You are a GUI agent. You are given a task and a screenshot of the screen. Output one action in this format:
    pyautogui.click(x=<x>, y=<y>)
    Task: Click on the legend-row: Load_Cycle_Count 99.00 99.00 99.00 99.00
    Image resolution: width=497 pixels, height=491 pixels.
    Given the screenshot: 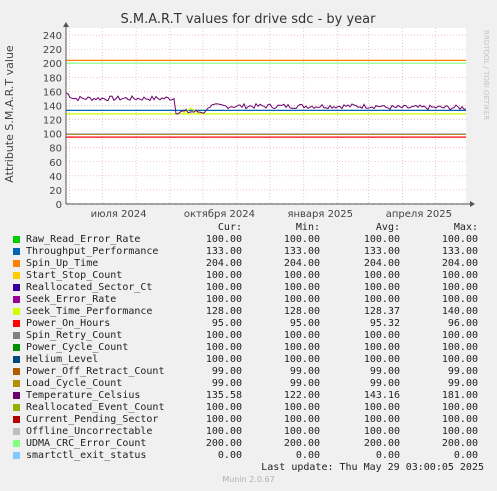 What is the action you would take?
    pyautogui.click(x=251, y=384)
    